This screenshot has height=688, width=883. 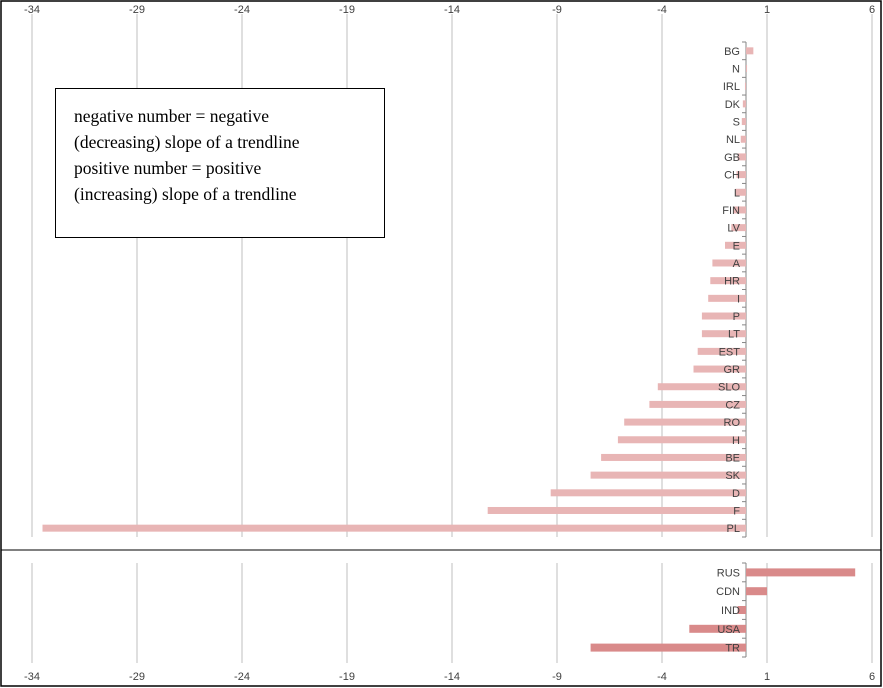 I want to click on annotation-line-3: positive number = positive, so click(x=168, y=168).